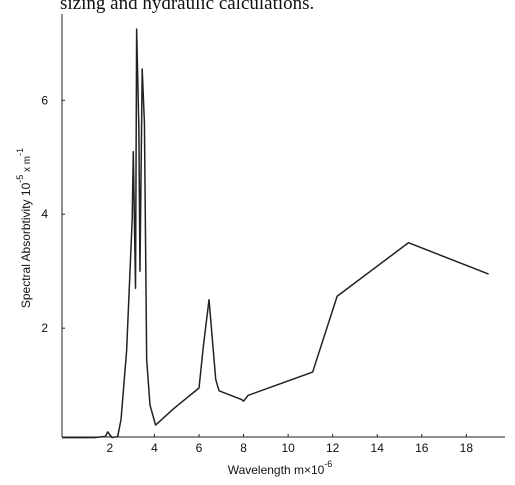 The image size is (515, 485). Describe the element at coordinates (288, 448) in the screenshot. I see `x-tick-label: 10` at that location.